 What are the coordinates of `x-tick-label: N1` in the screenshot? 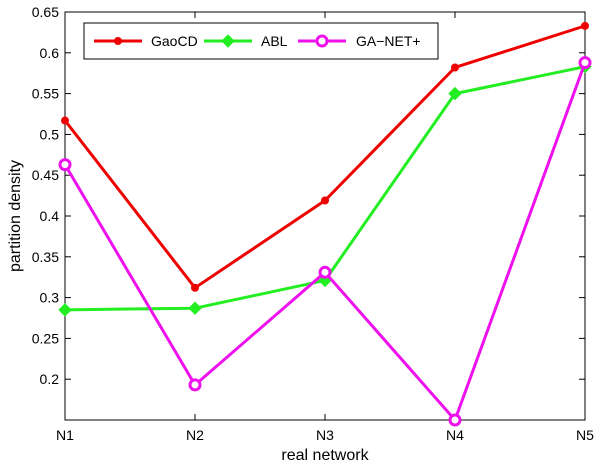 It's located at (65, 435).